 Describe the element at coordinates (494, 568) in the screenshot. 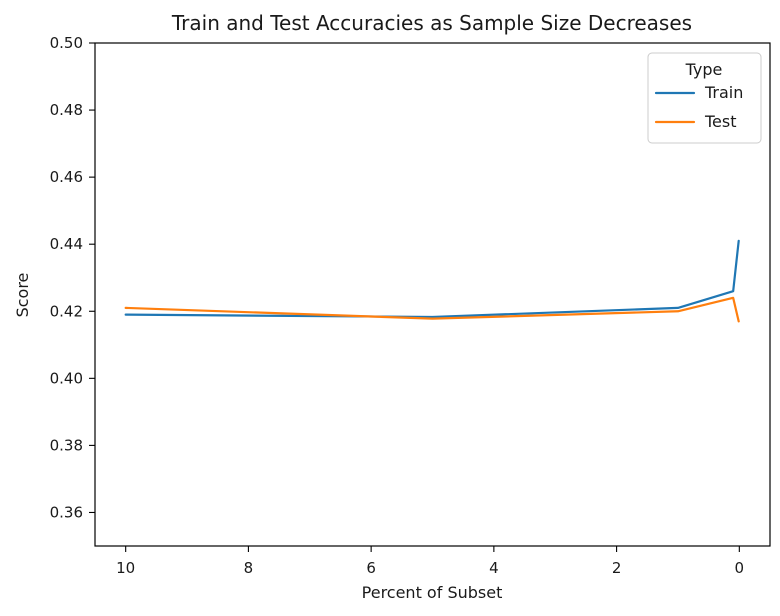

I see `x-tick-label: 4` at that location.